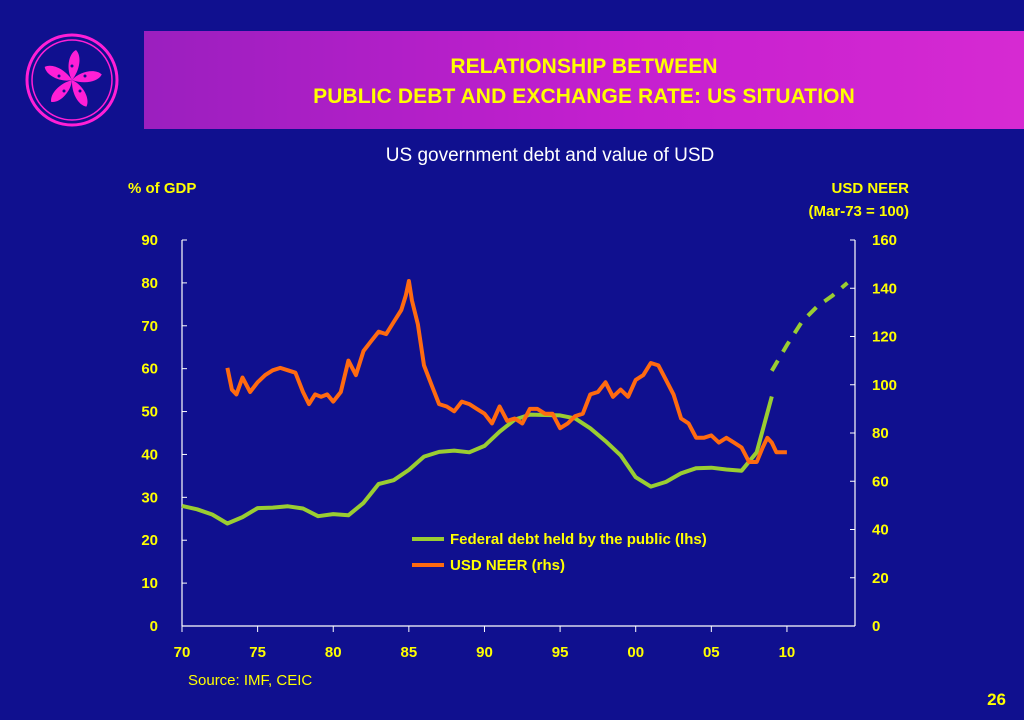 The height and width of the screenshot is (720, 1024). What do you see at coordinates (484, 652) in the screenshot?
I see `x-tick-label: 90` at bounding box center [484, 652].